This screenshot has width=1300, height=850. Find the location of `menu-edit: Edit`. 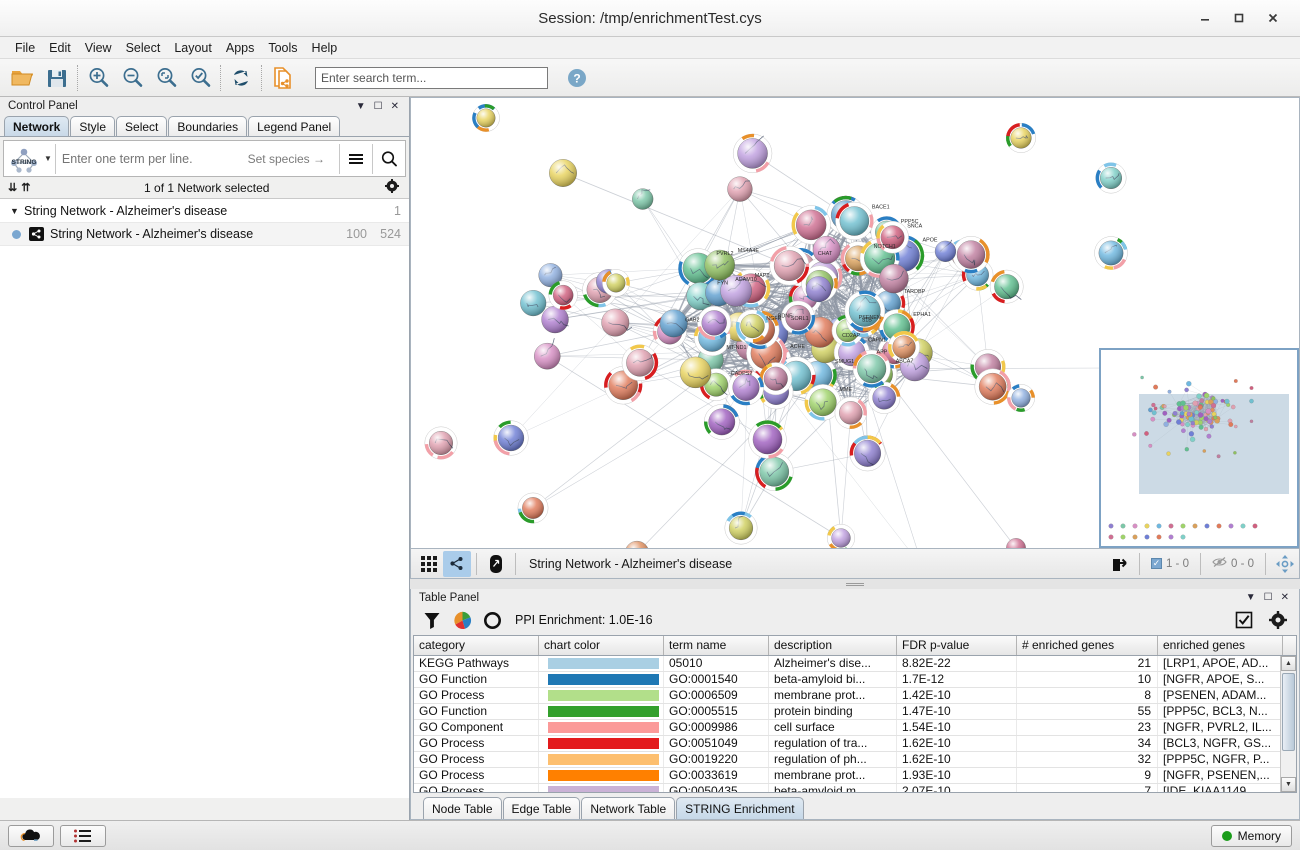

menu-edit: Edit is located at coordinates (60, 47).